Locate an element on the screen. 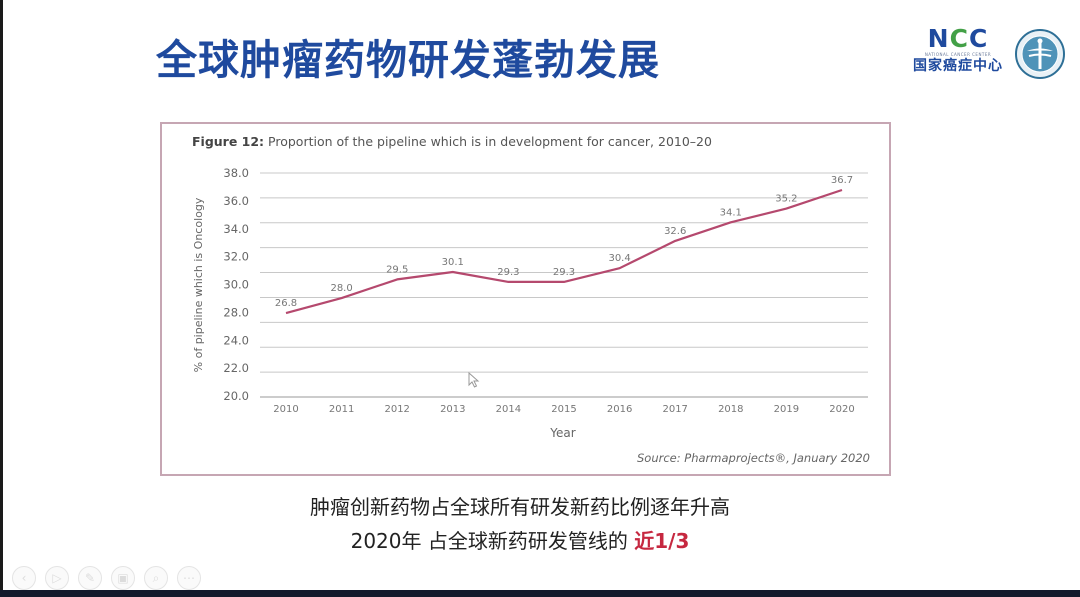 The width and height of the screenshot is (1080, 597). y-tick-label: 34.0 is located at coordinates (236, 229).